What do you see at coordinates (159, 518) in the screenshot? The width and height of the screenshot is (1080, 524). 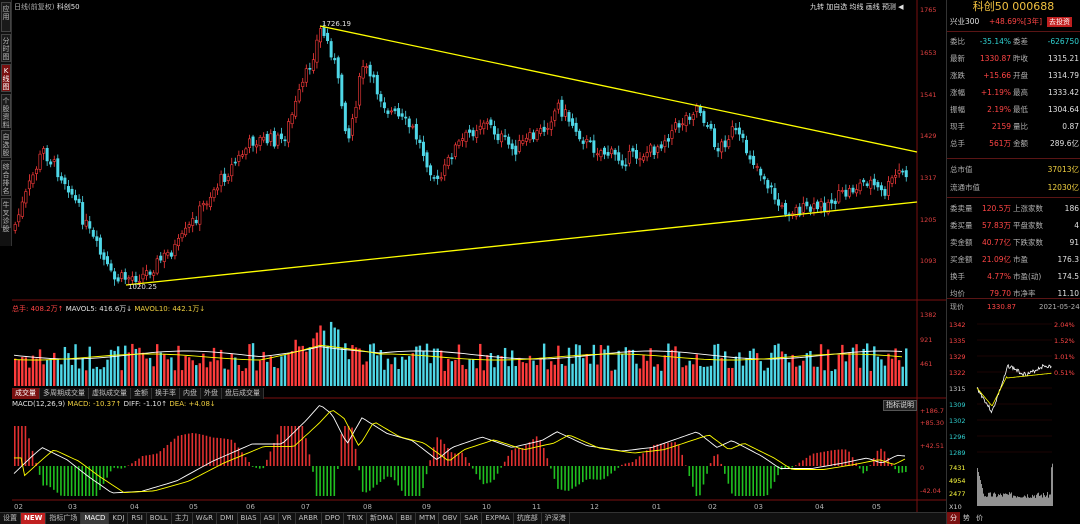 I see `indicator-tab: BOLL` at bounding box center [159, 518].